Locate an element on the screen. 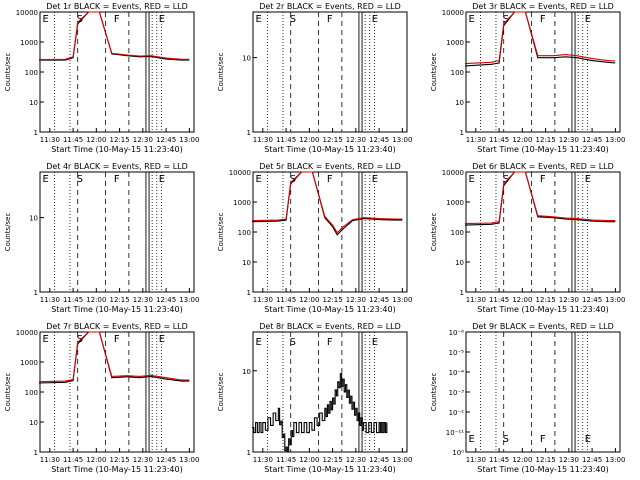 The width and height of the screenshot is (640, 480). y-tick-label: 10⁻² is located at coordinates (457, 413).